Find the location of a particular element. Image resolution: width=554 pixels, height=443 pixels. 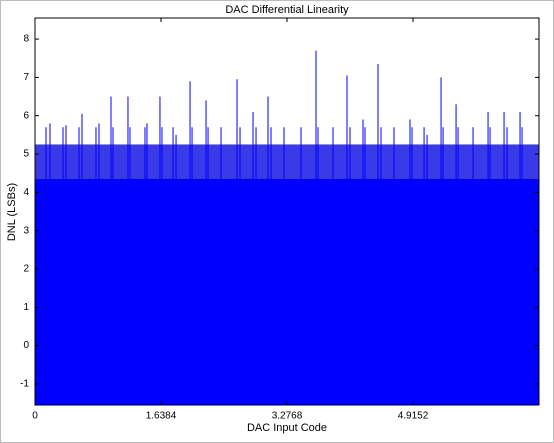

y-tick-label: 7 is located at coordinates (26, 77).